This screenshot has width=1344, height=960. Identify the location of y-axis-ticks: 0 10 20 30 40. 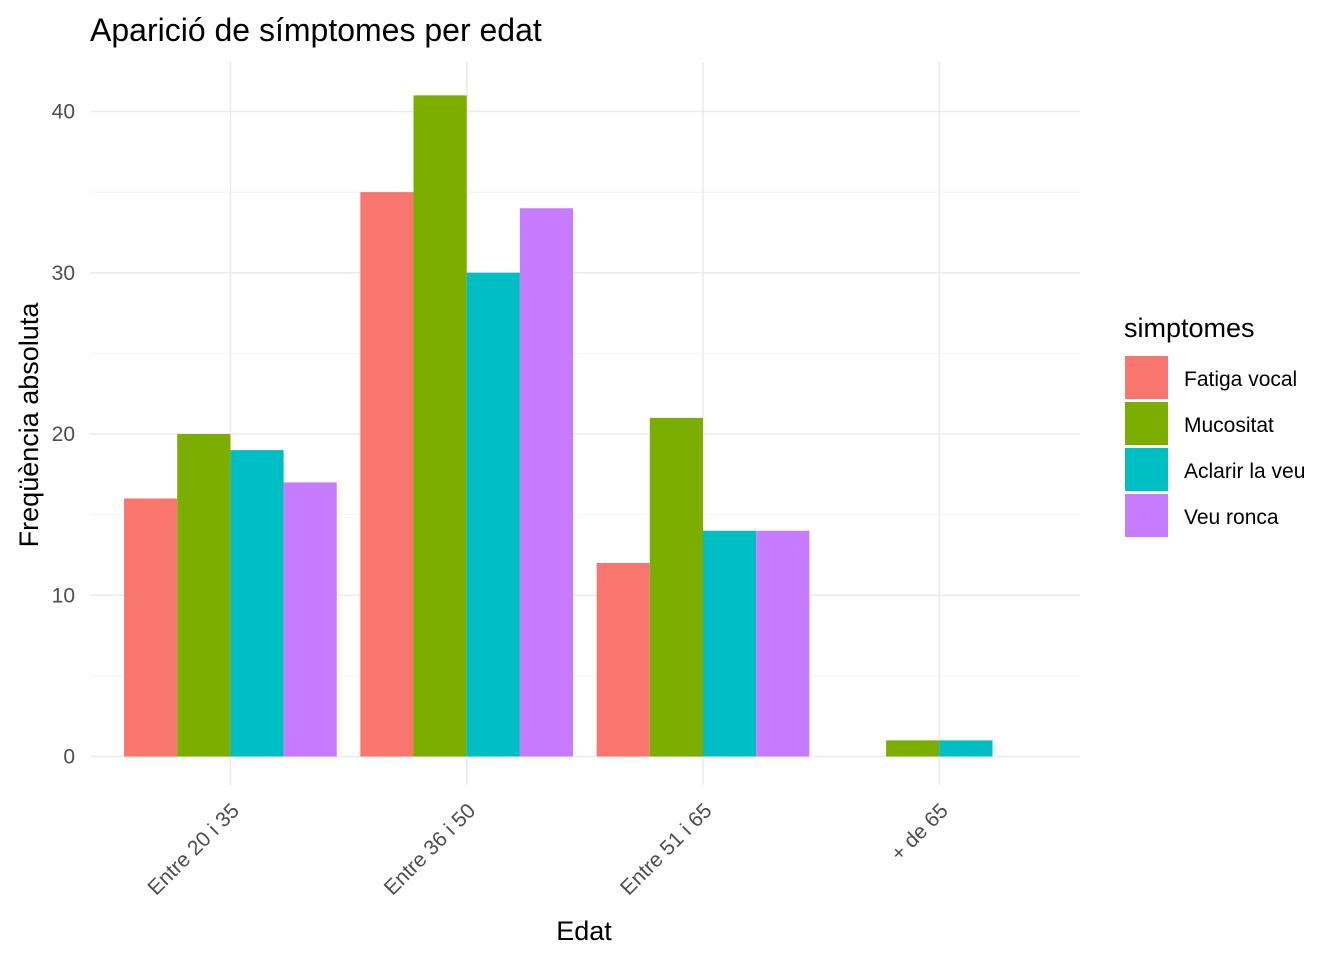
(63, 435).